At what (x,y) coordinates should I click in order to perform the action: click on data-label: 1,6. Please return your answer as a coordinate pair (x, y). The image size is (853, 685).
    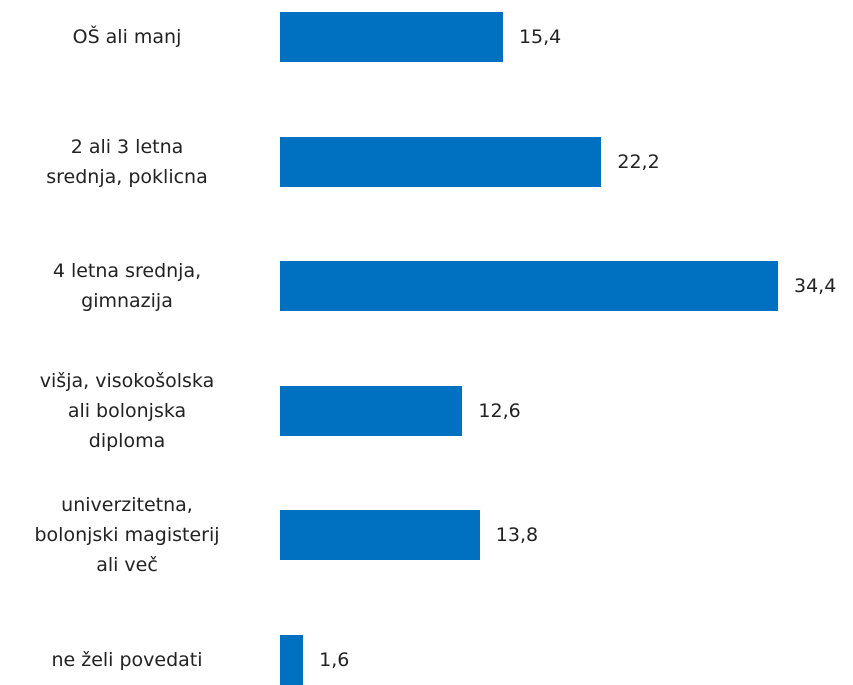
    Looking at the image, I should click on (334, 660).